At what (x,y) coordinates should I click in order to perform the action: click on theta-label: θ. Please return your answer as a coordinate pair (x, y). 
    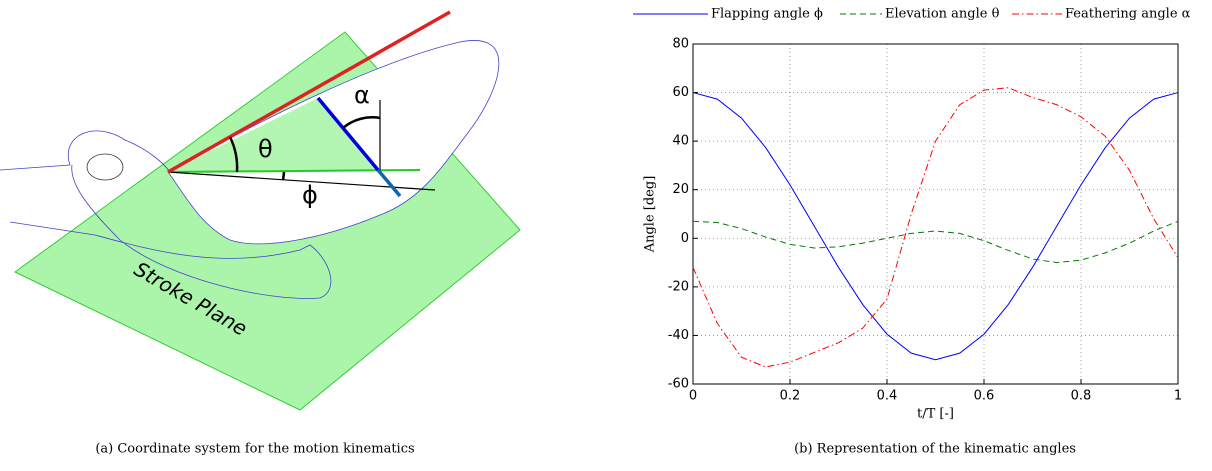
    Looking at the image, I should click on (265, 149).